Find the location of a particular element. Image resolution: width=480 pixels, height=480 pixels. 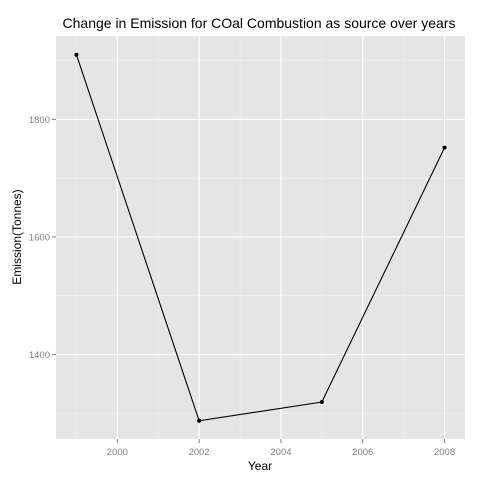

x-axis-title: Year is located at coordinates (260, 466).